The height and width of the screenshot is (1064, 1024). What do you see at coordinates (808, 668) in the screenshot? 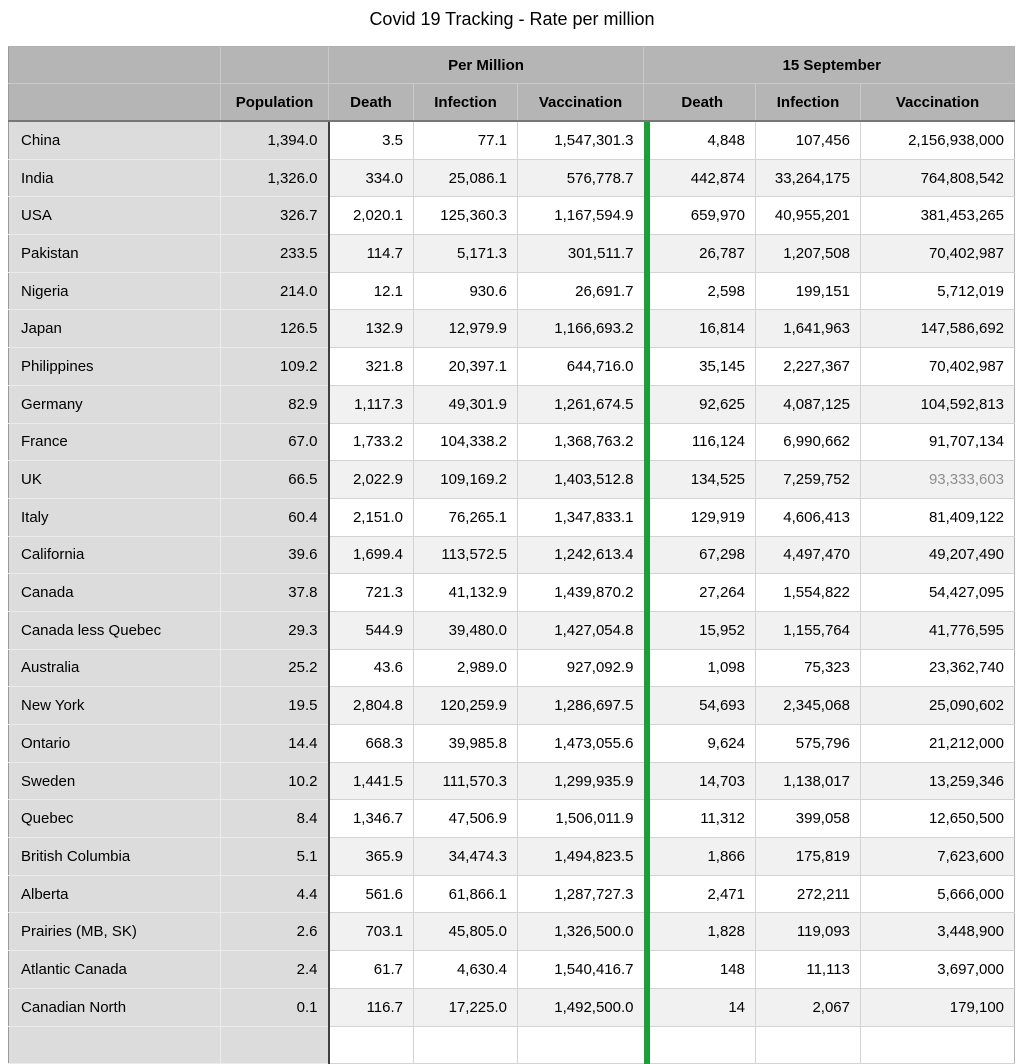
I see `sept15-infection-value: 75,323` at bounding box center [808, 668].